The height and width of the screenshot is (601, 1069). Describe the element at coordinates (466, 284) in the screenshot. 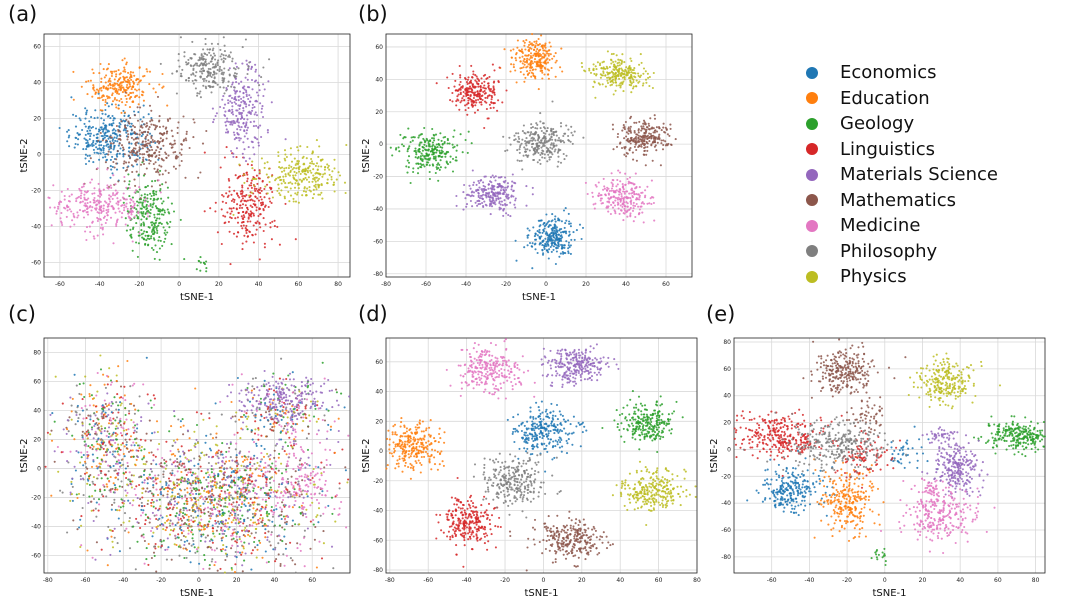

I see `x-tick-label: -40` at that location.